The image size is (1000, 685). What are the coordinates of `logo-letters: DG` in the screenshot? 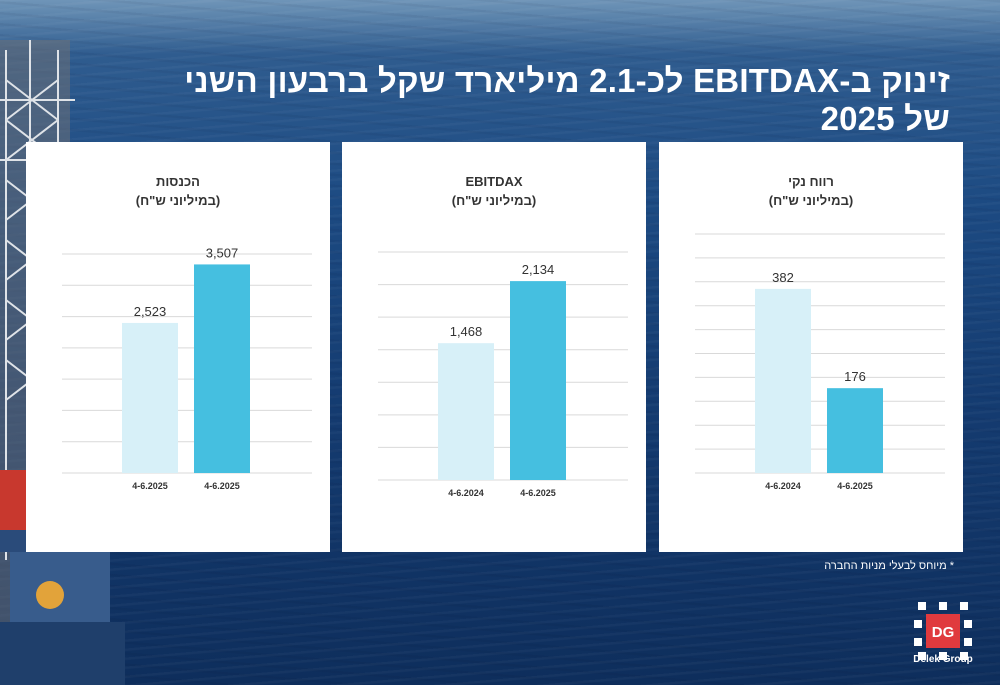 It's located at (943, 632).